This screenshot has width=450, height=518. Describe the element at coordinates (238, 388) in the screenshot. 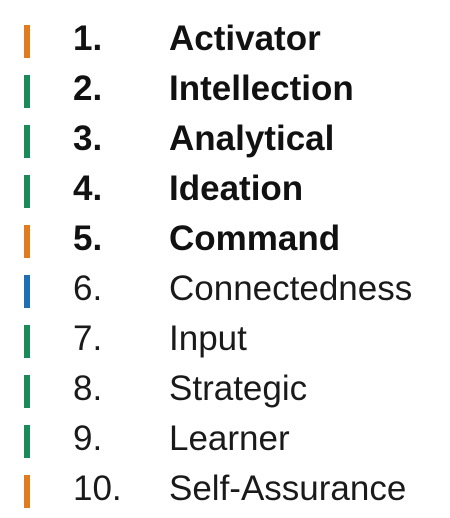

I see `strength-name: Strategic` at that location.